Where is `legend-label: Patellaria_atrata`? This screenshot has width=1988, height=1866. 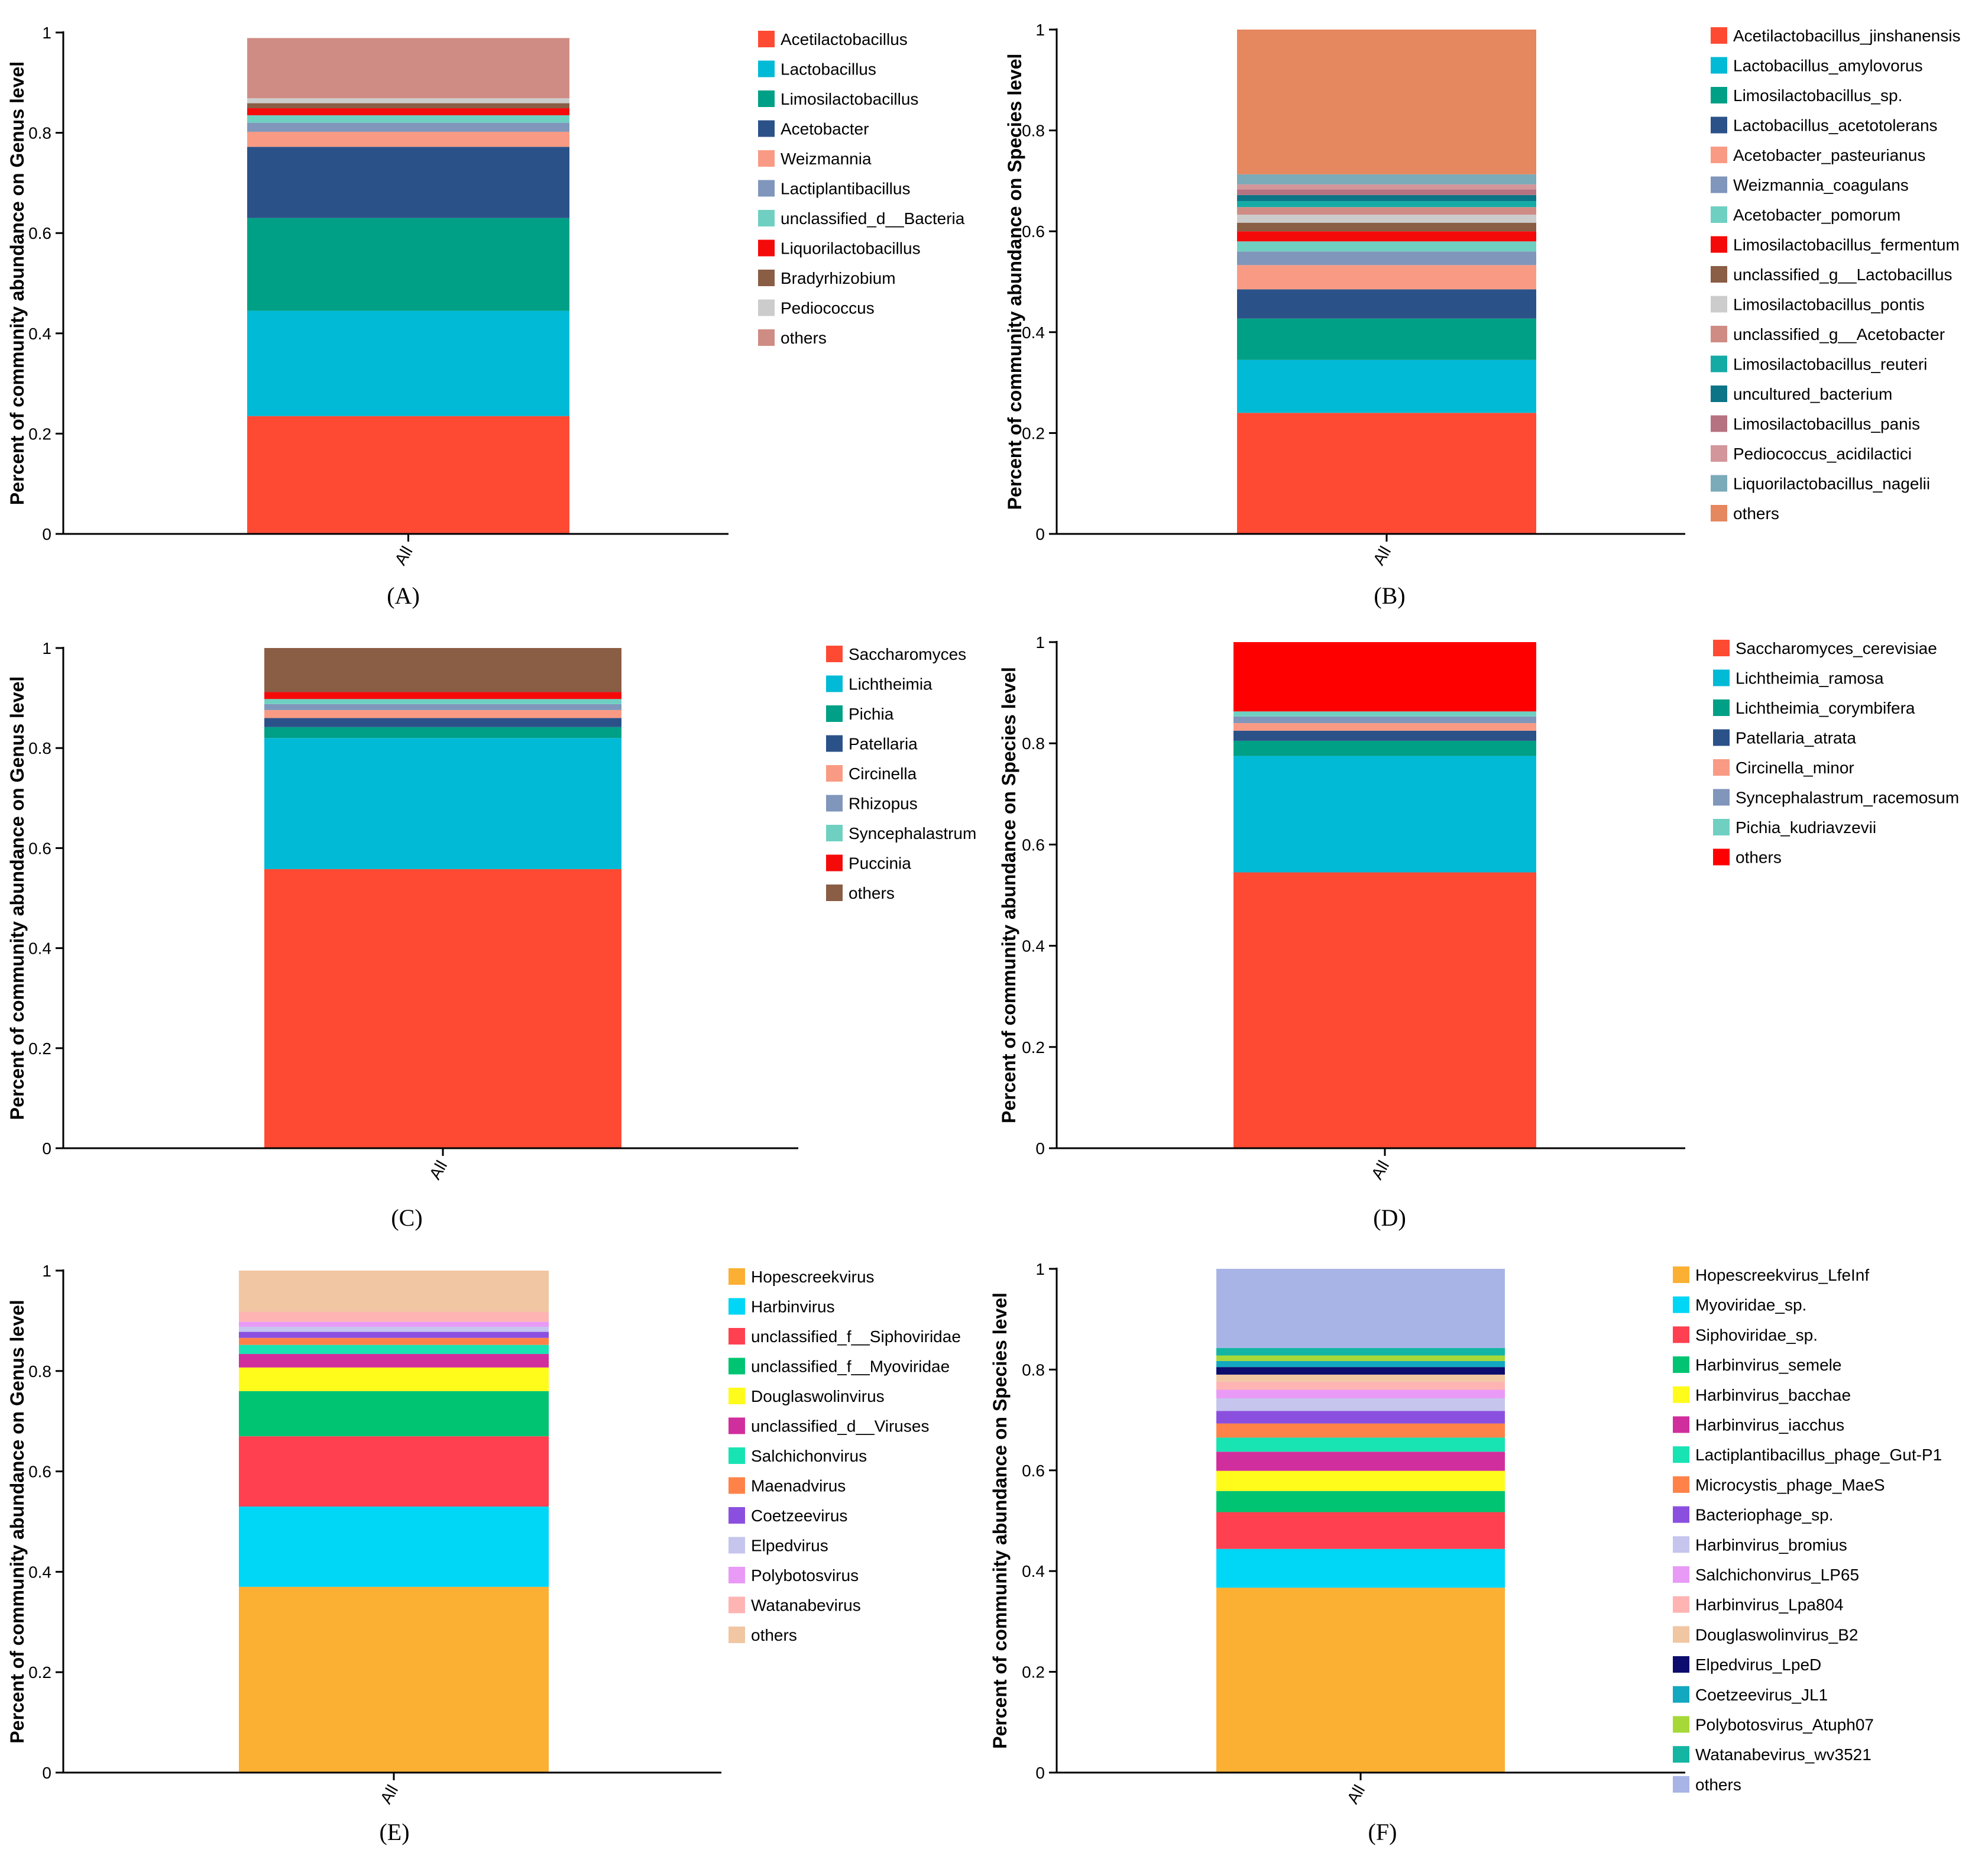 legend-label: Patellaria_atrata is located at coordinates (1796, 738).